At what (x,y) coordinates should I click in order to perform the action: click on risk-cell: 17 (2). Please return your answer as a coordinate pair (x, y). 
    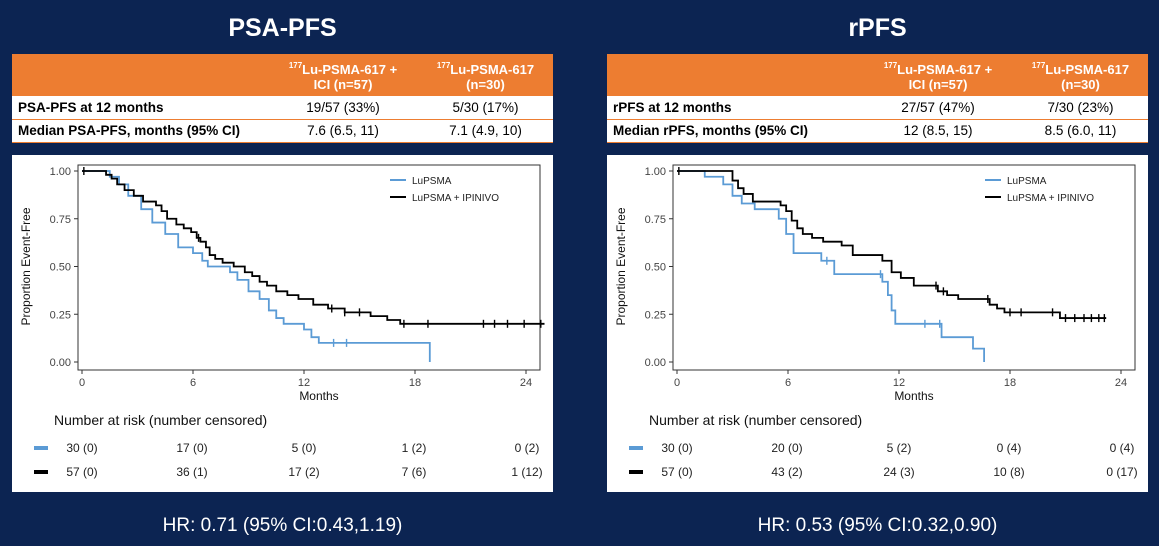
    Looking at the image, I should click on (303, 472).